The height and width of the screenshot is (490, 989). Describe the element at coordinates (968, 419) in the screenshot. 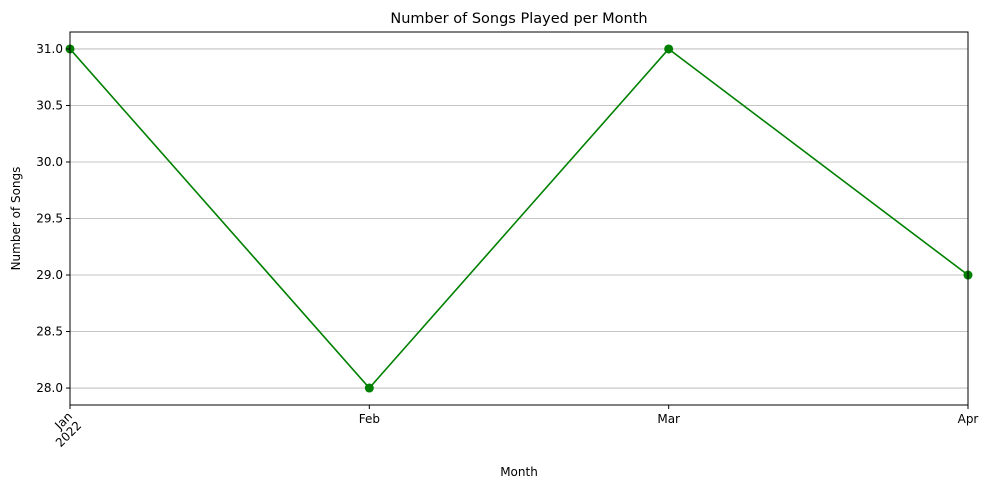

I see `x-tick-label: Apr` at that location.